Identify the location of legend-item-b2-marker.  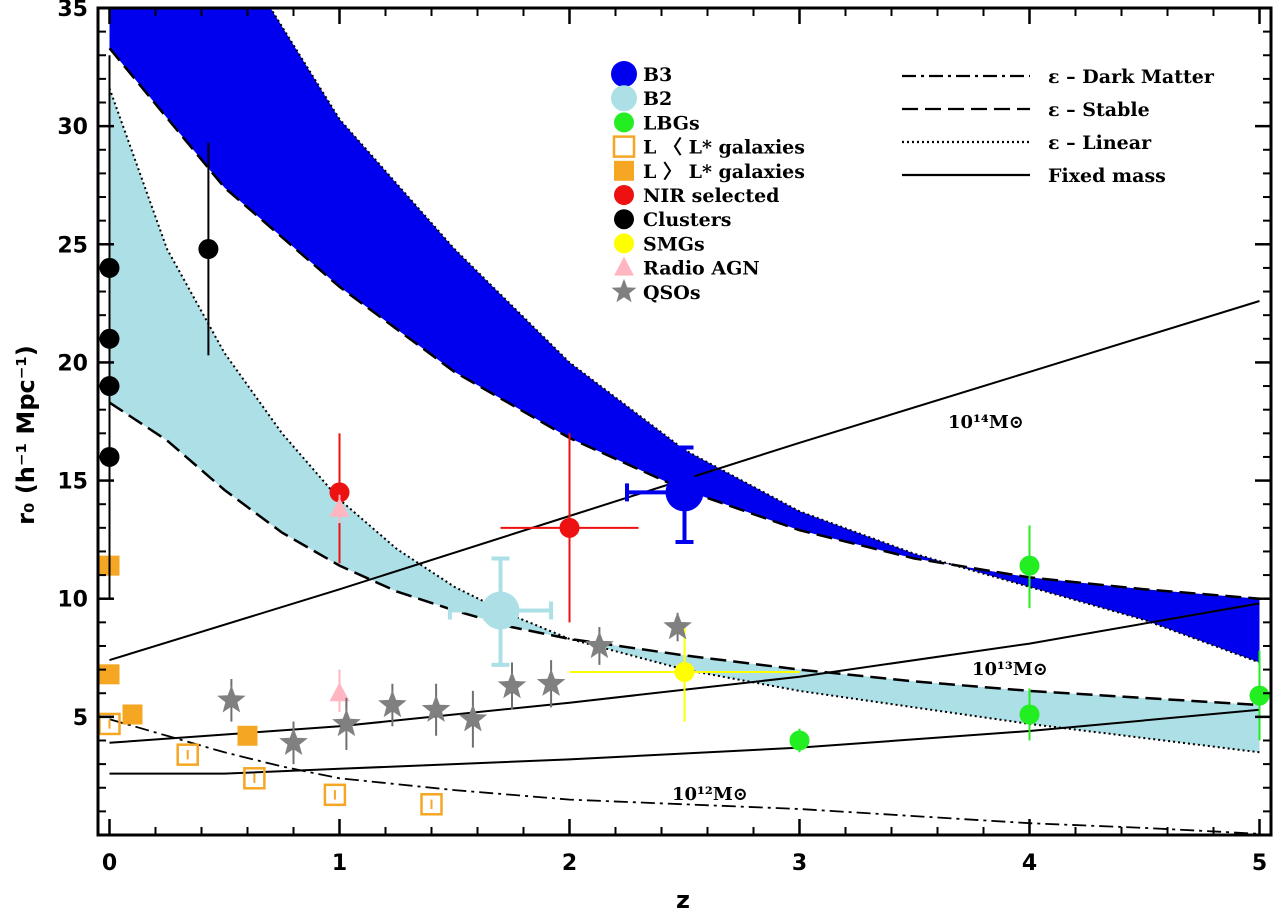
(624, 98).